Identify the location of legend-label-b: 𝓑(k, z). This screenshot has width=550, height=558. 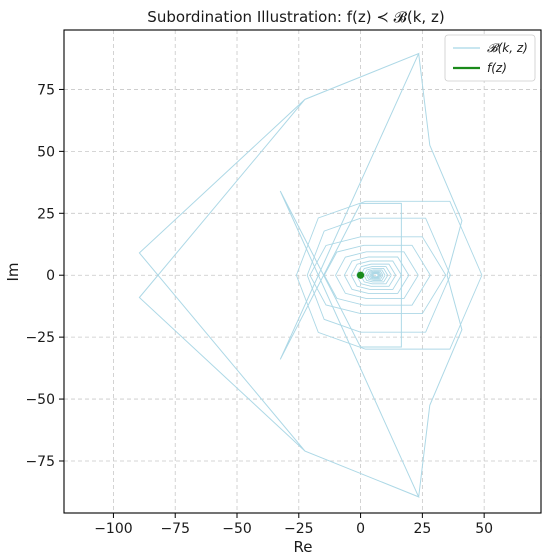
(507, 48).